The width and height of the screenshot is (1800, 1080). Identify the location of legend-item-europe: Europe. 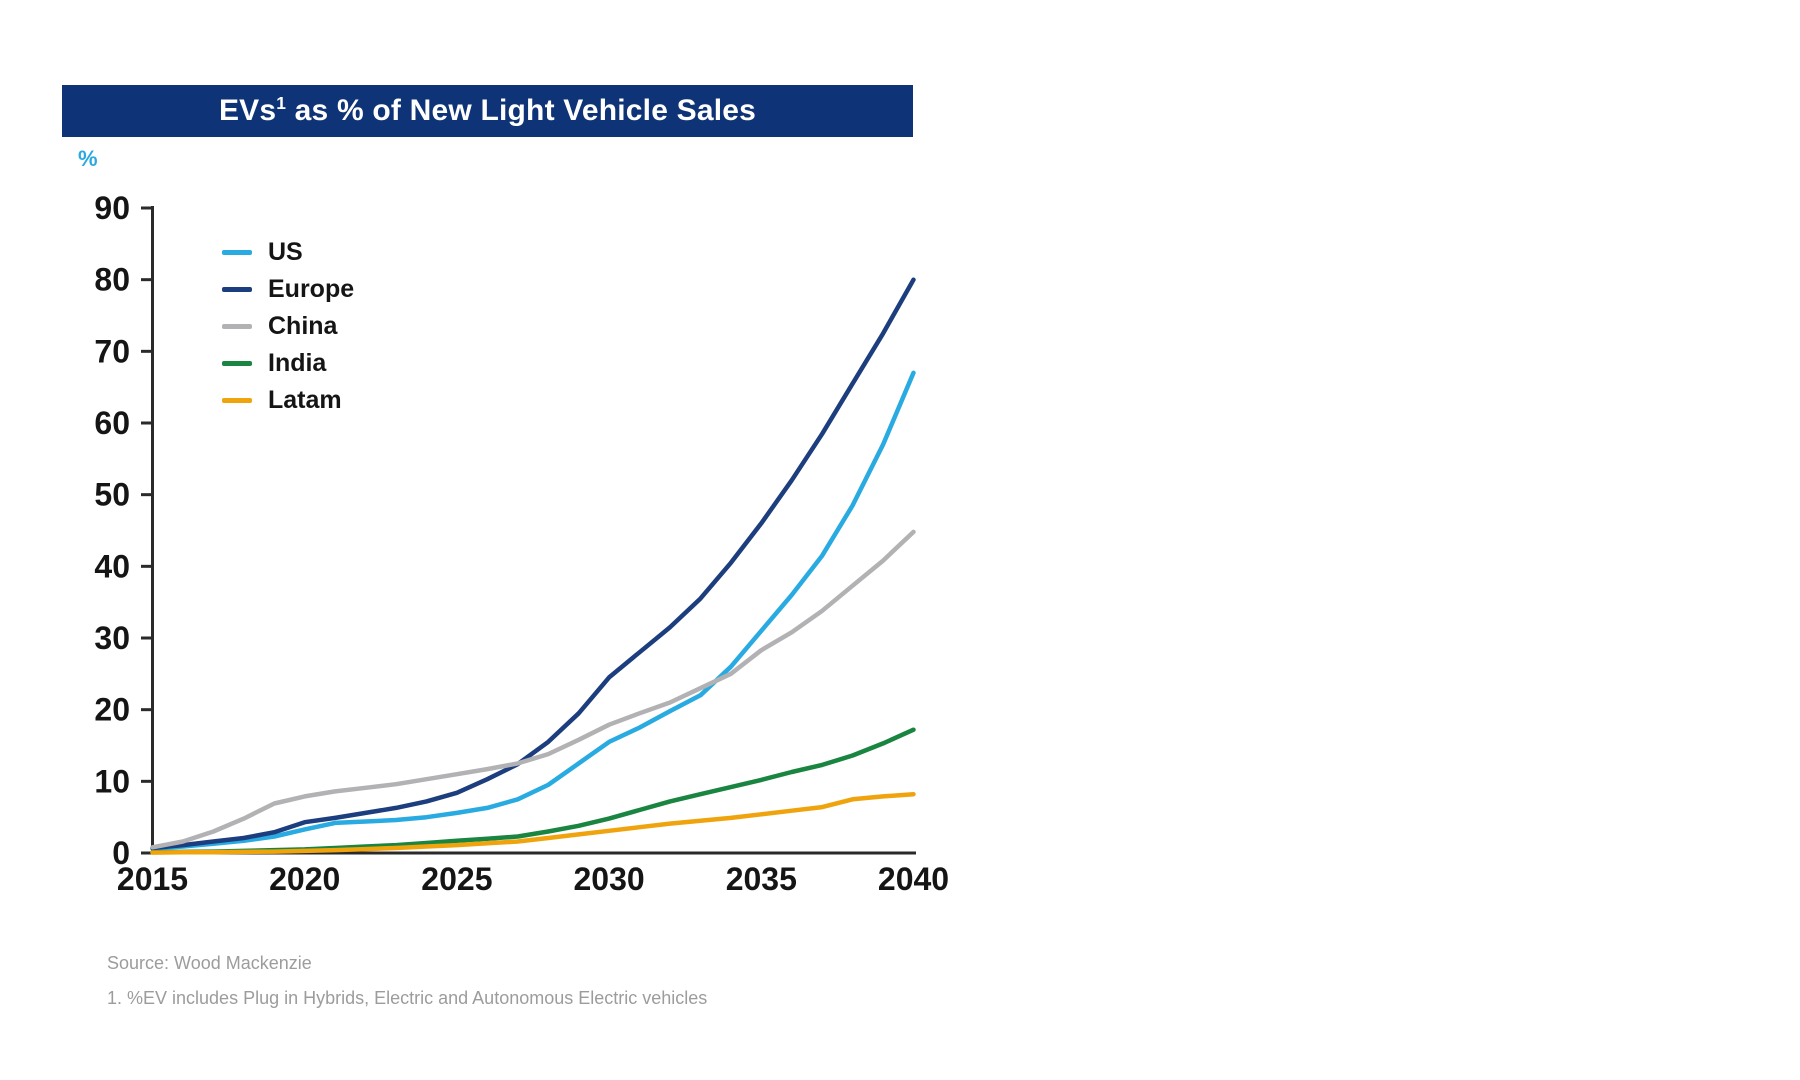
(288, 289).